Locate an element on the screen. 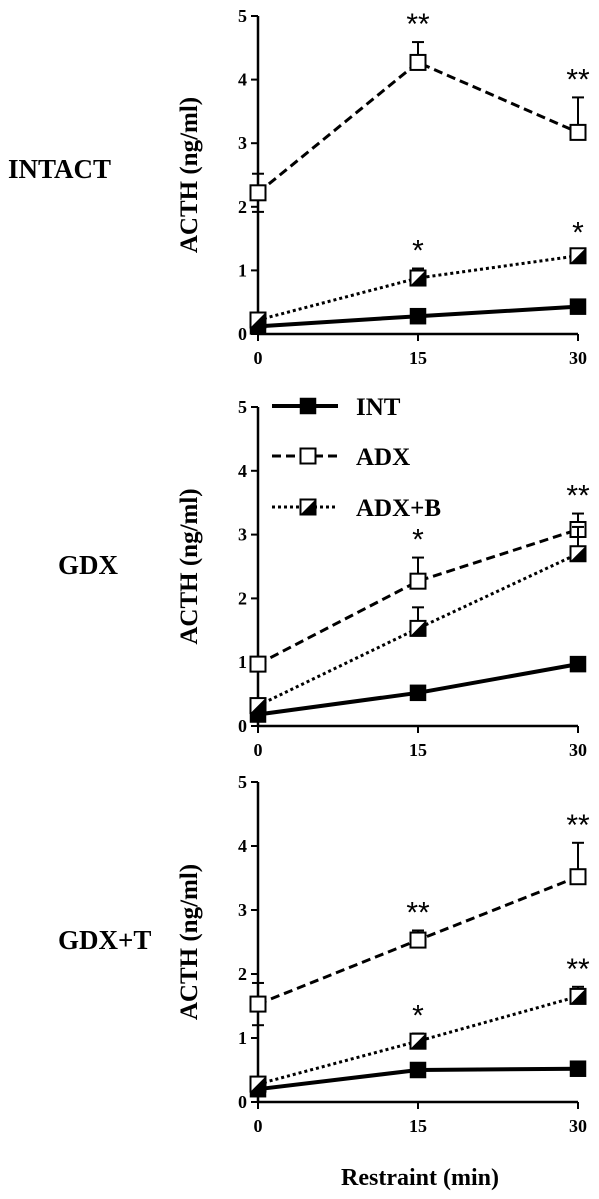 This screenshot has height=1199, width=599. x-axis-title: Restraint (min) is located at coordinates (420, 1178).